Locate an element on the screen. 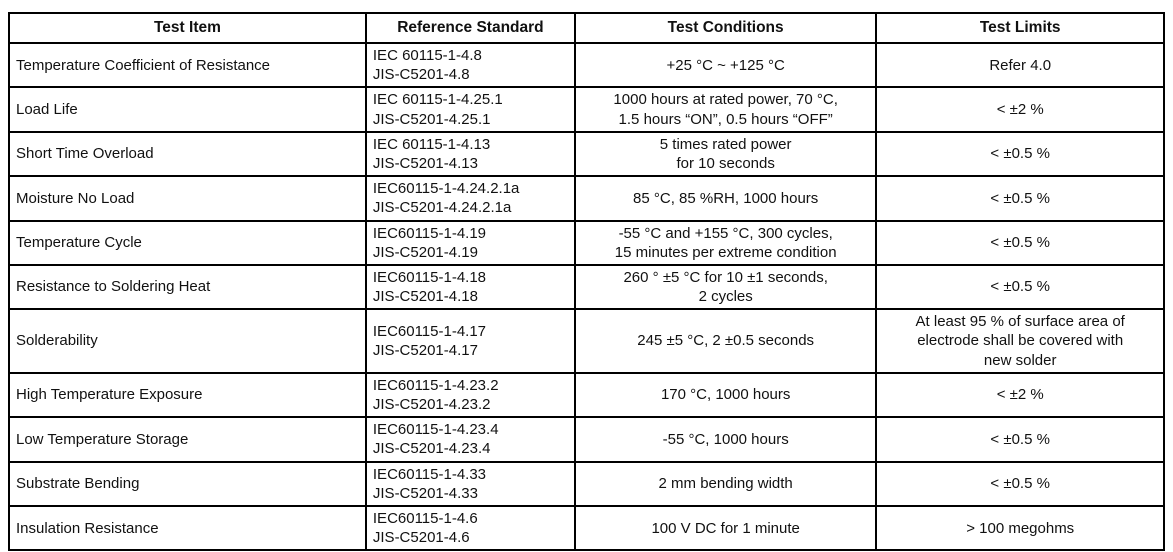  cell-test-conditions: 85 °C, 85 %RH, 1000 hours is located at coordinates (725, 198).